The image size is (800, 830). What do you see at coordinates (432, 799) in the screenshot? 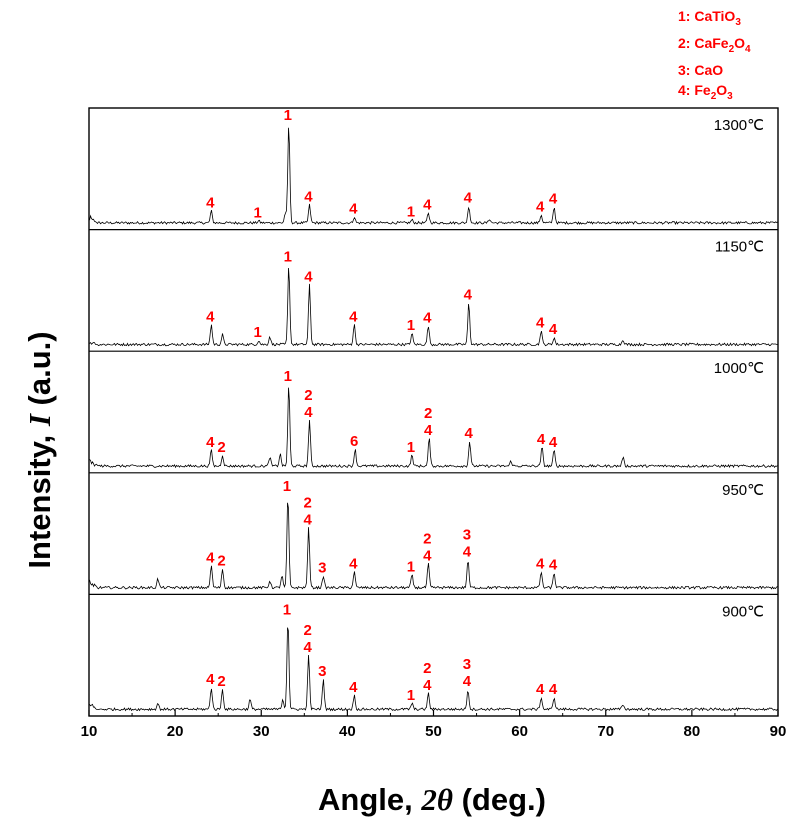
I see `x-axis-label: Angle, 2θ (deg.)` at bounding box center [432, 799].